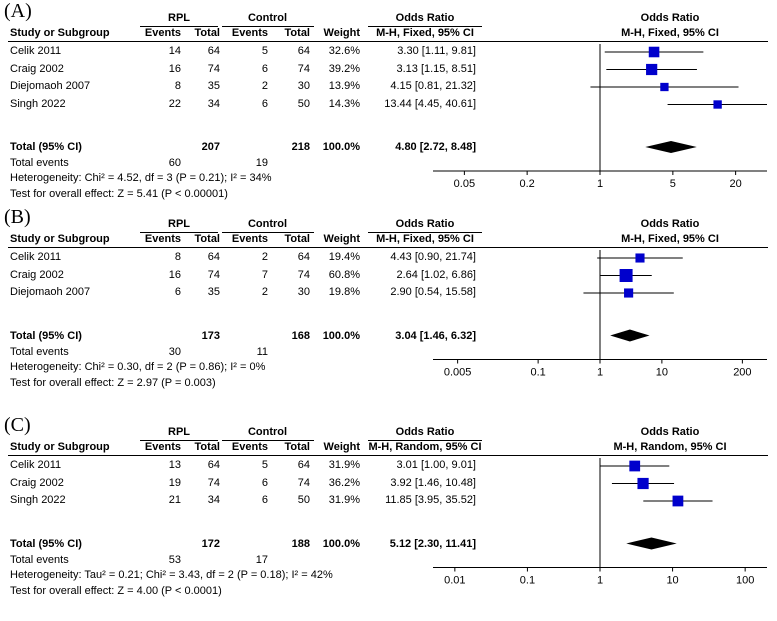  I want to click on total-n2: 188, so click(300, 543).